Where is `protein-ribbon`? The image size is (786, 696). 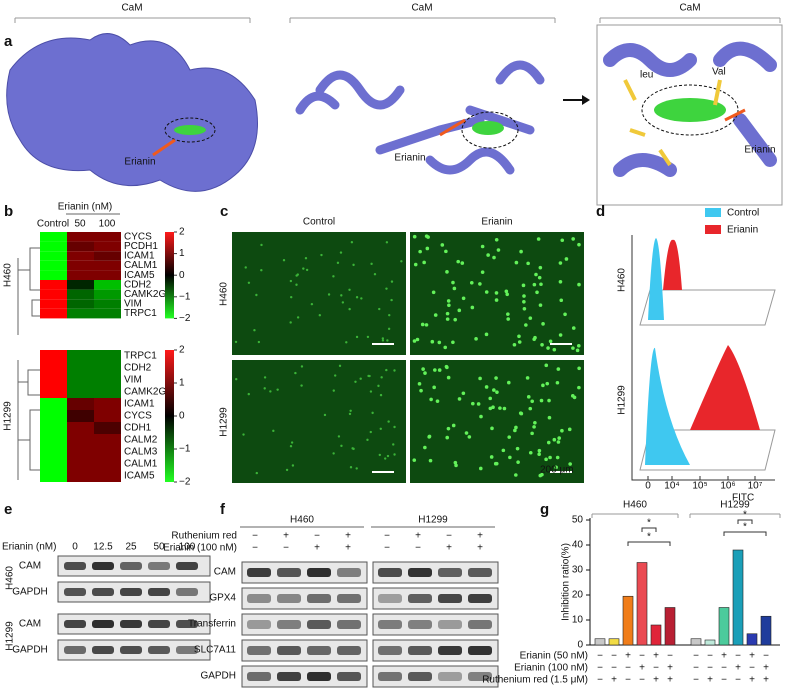 protein-ribbon is located at coordinates (420, 117).